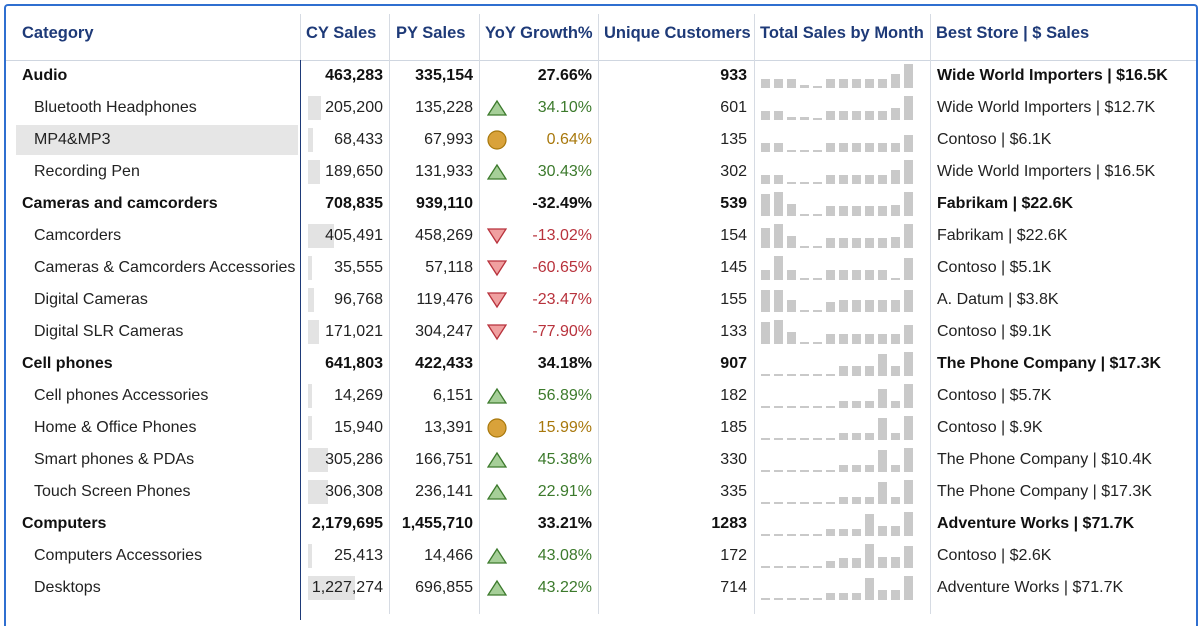  What do you see at coordinates (354, 363) in the screenshot?
I see `cy-sales-value: 641,803` at bounding box center [354, 363].